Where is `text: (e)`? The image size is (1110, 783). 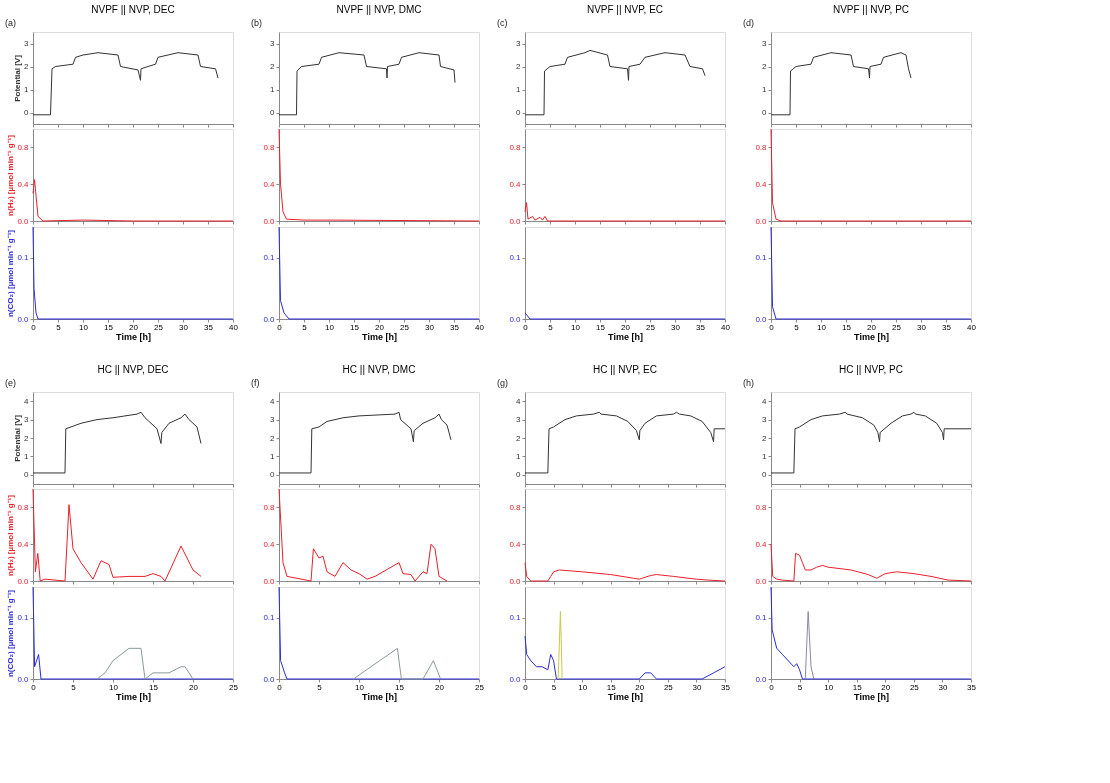 text: (e) is located at coordinates (10, 383).